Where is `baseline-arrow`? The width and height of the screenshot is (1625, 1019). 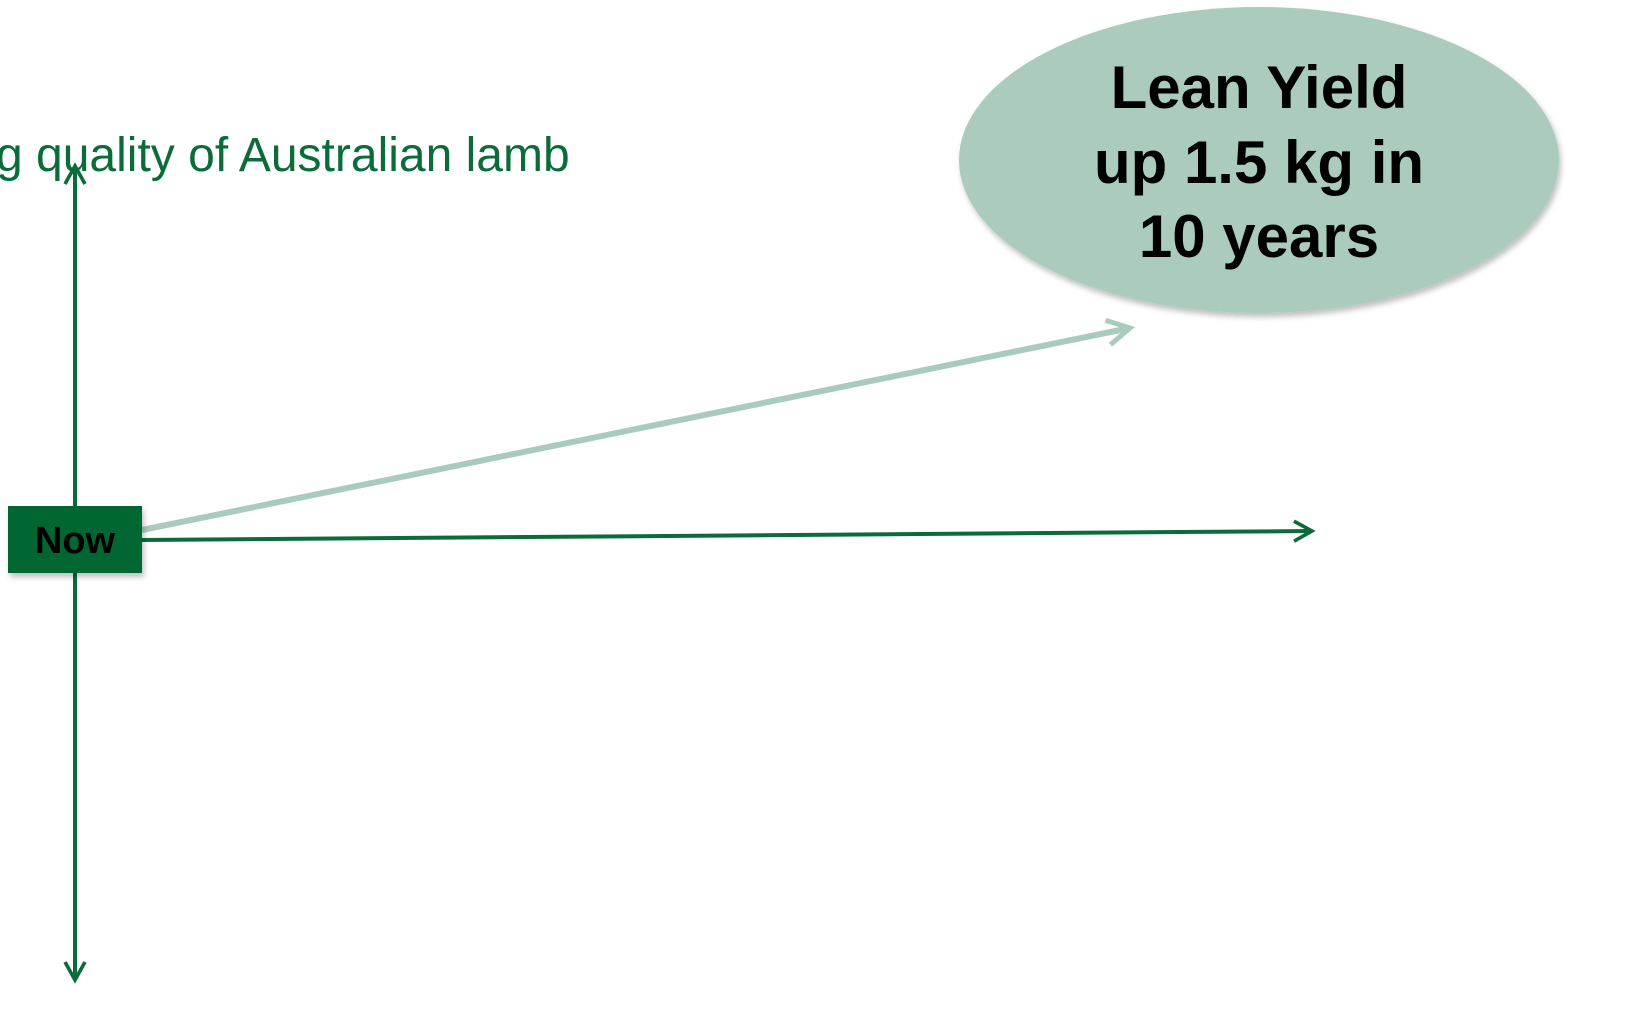
baseline-arrow is located at coordinates (728, 531).